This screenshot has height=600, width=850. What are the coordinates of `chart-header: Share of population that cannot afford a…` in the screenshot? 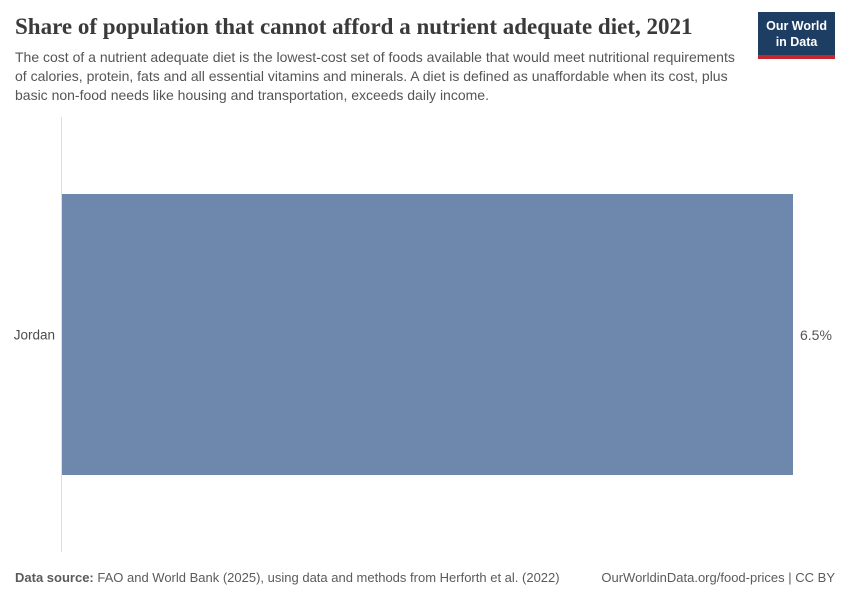 It's located at (385, 59).